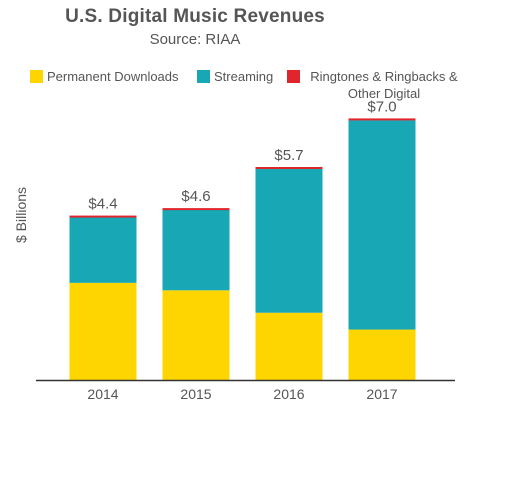 The height and width of the screenshot is (480, 517). I want to click on legend-label-ringtones: Ringtones & Ringbacks & Other Digital, so click(384, 85).